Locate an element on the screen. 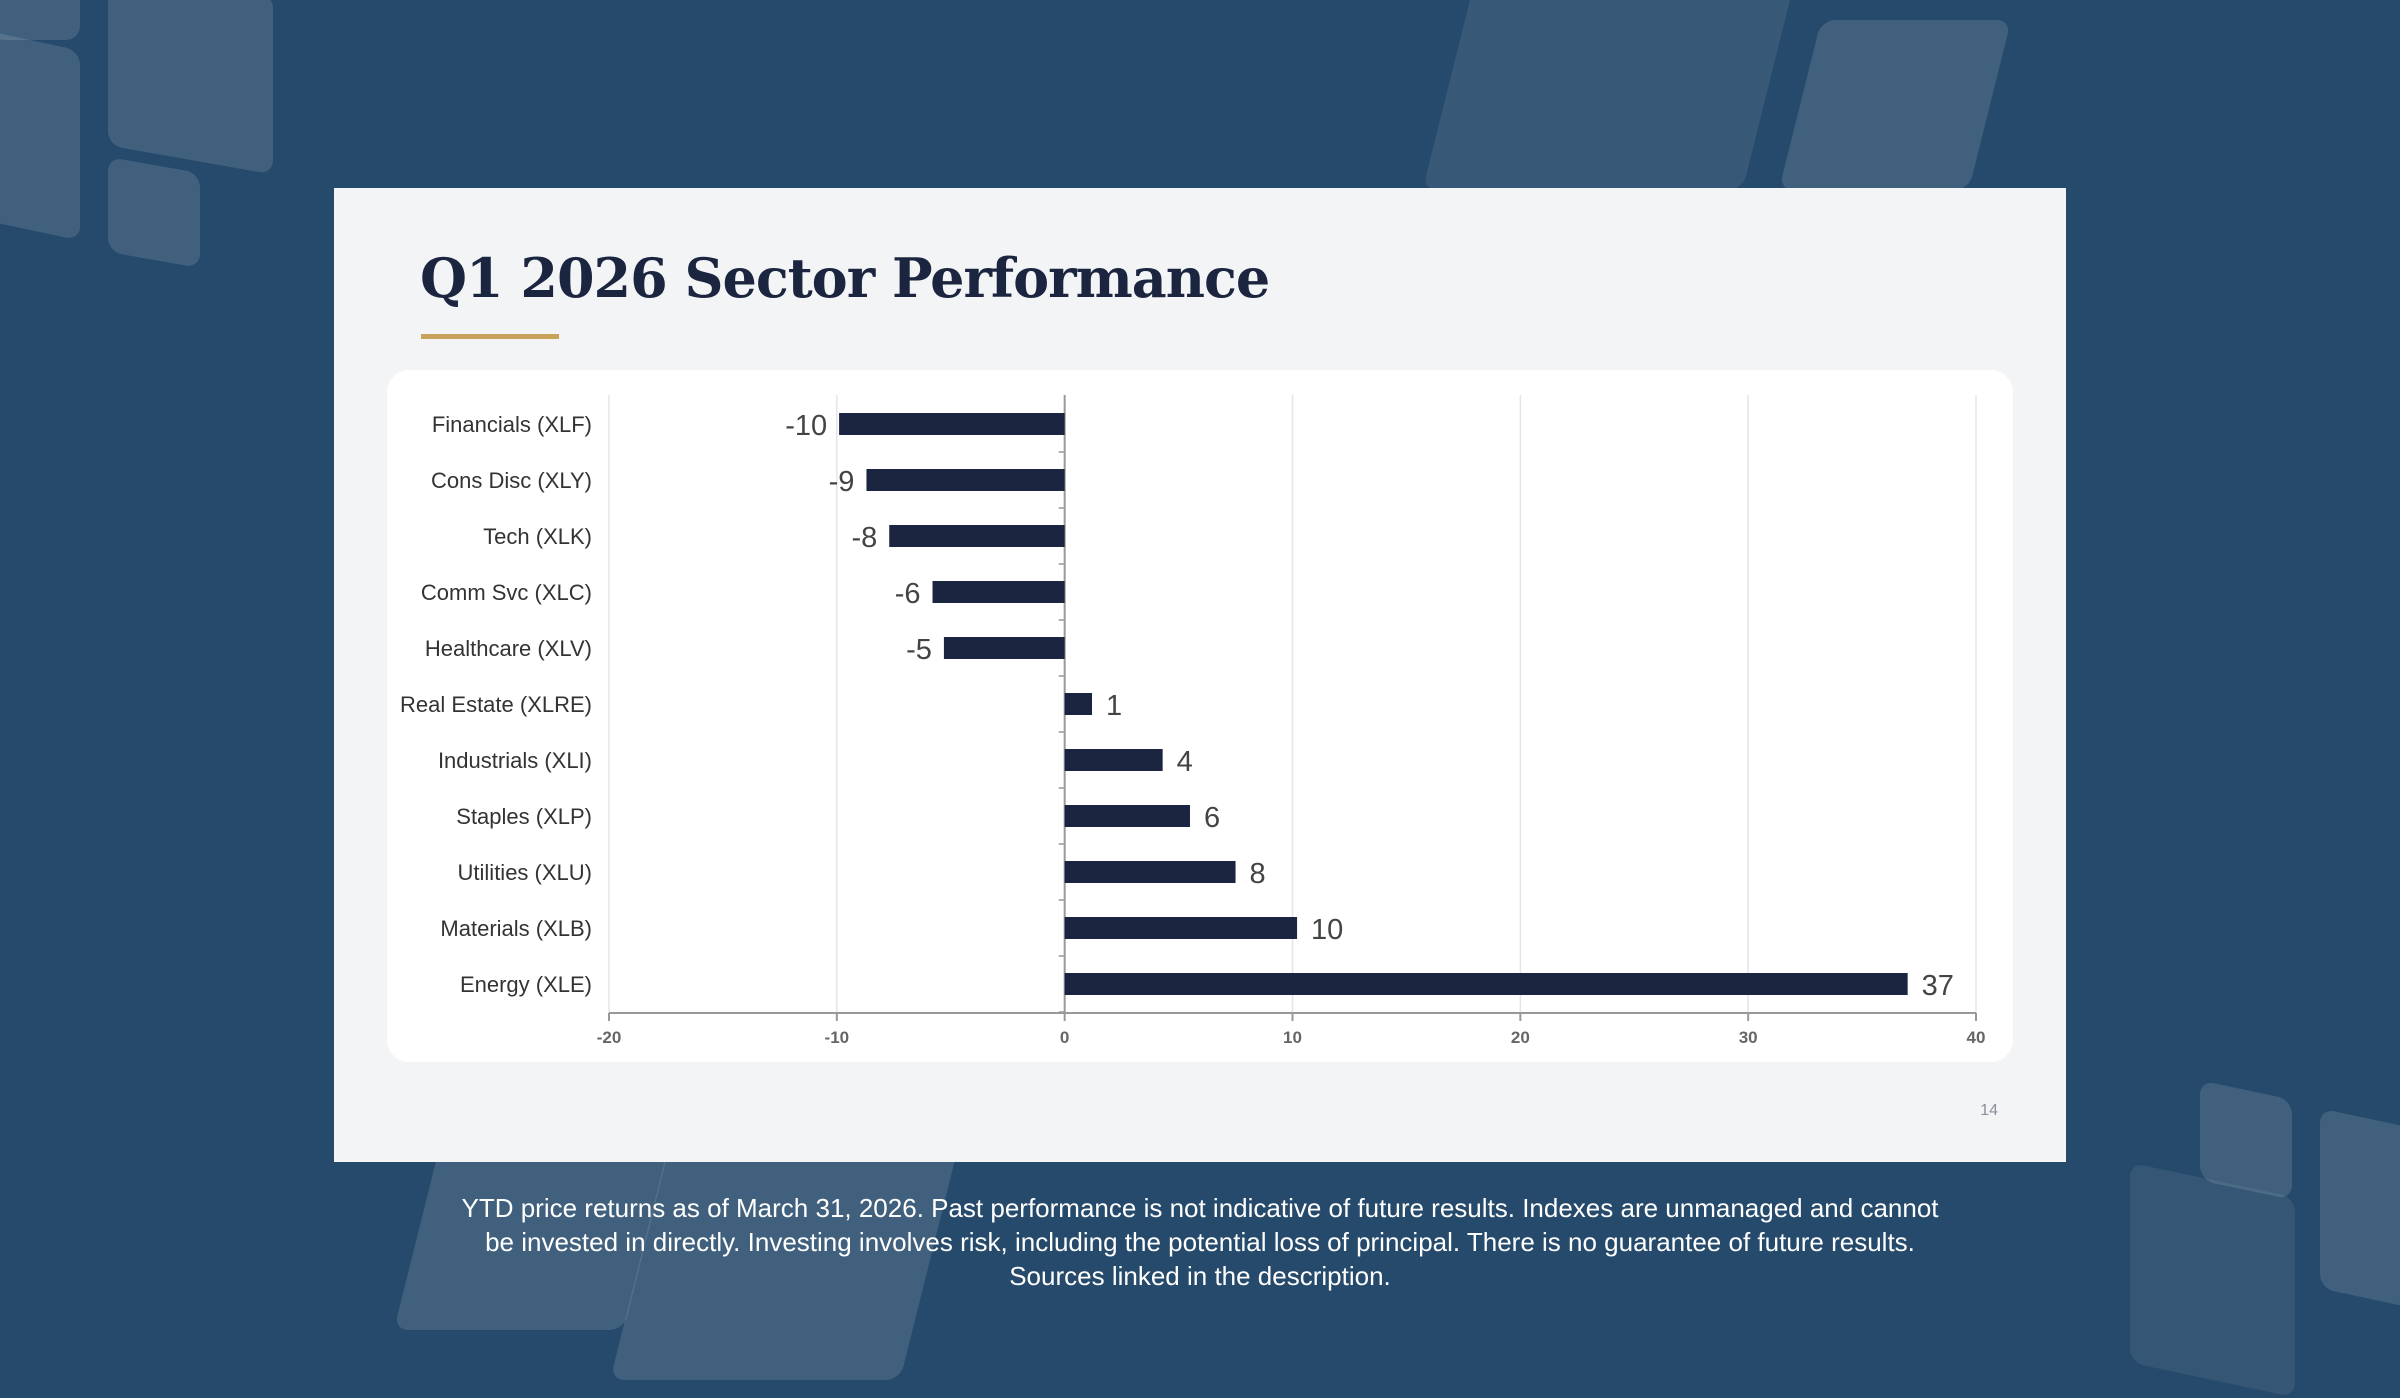 The height and width of the screenshot is (1398, 2400). category-label: Energy (XLE) is located at coordinates (526, 984).